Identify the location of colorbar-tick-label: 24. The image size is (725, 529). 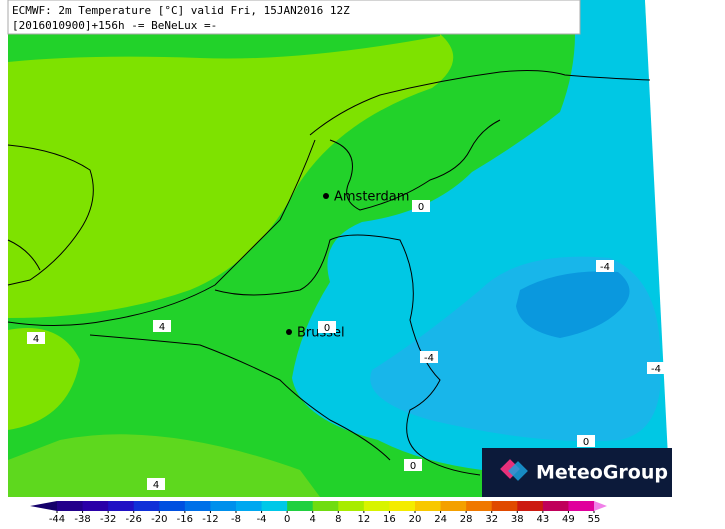
(440, 519).